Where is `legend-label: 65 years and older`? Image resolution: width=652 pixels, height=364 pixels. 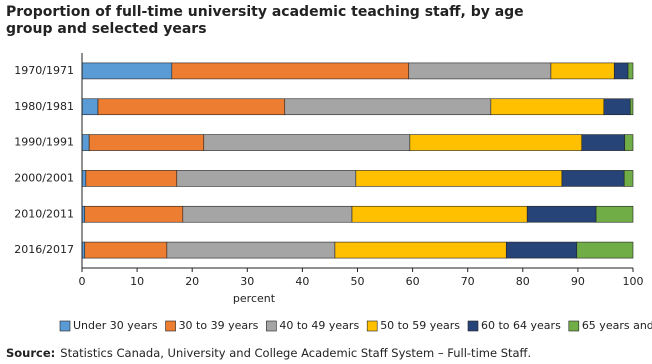
legend-label: 65 years and older is located at coordinates (617, 325).